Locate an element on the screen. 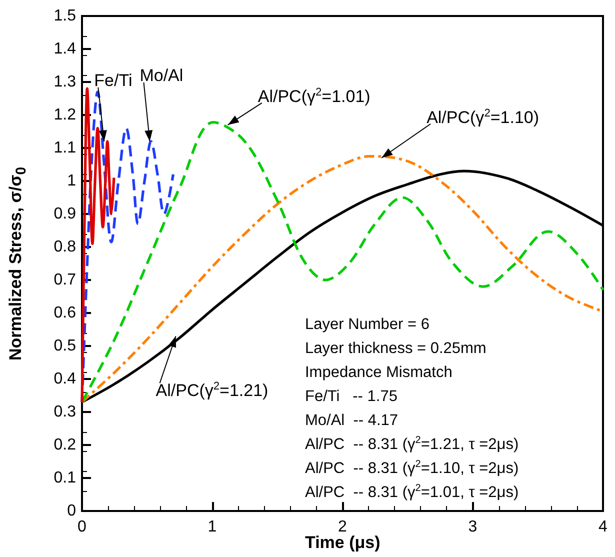 Image resolution: width=615 pixels, height=557 pixels. y-tick-label: 1.4 is located at coordinates (65, 49).